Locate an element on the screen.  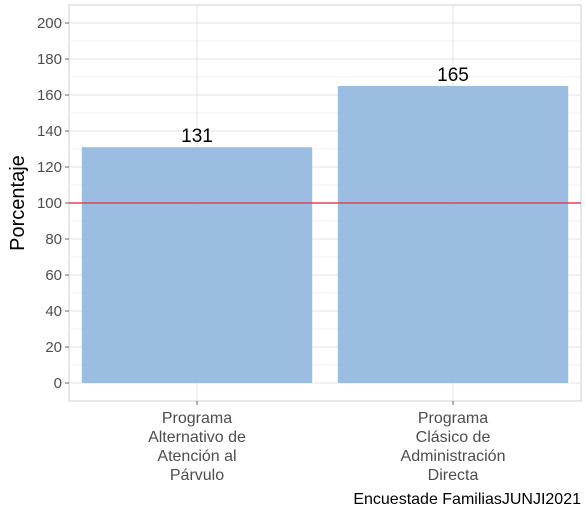
y-tick-label: 100 is located at coordinates (49, 203).